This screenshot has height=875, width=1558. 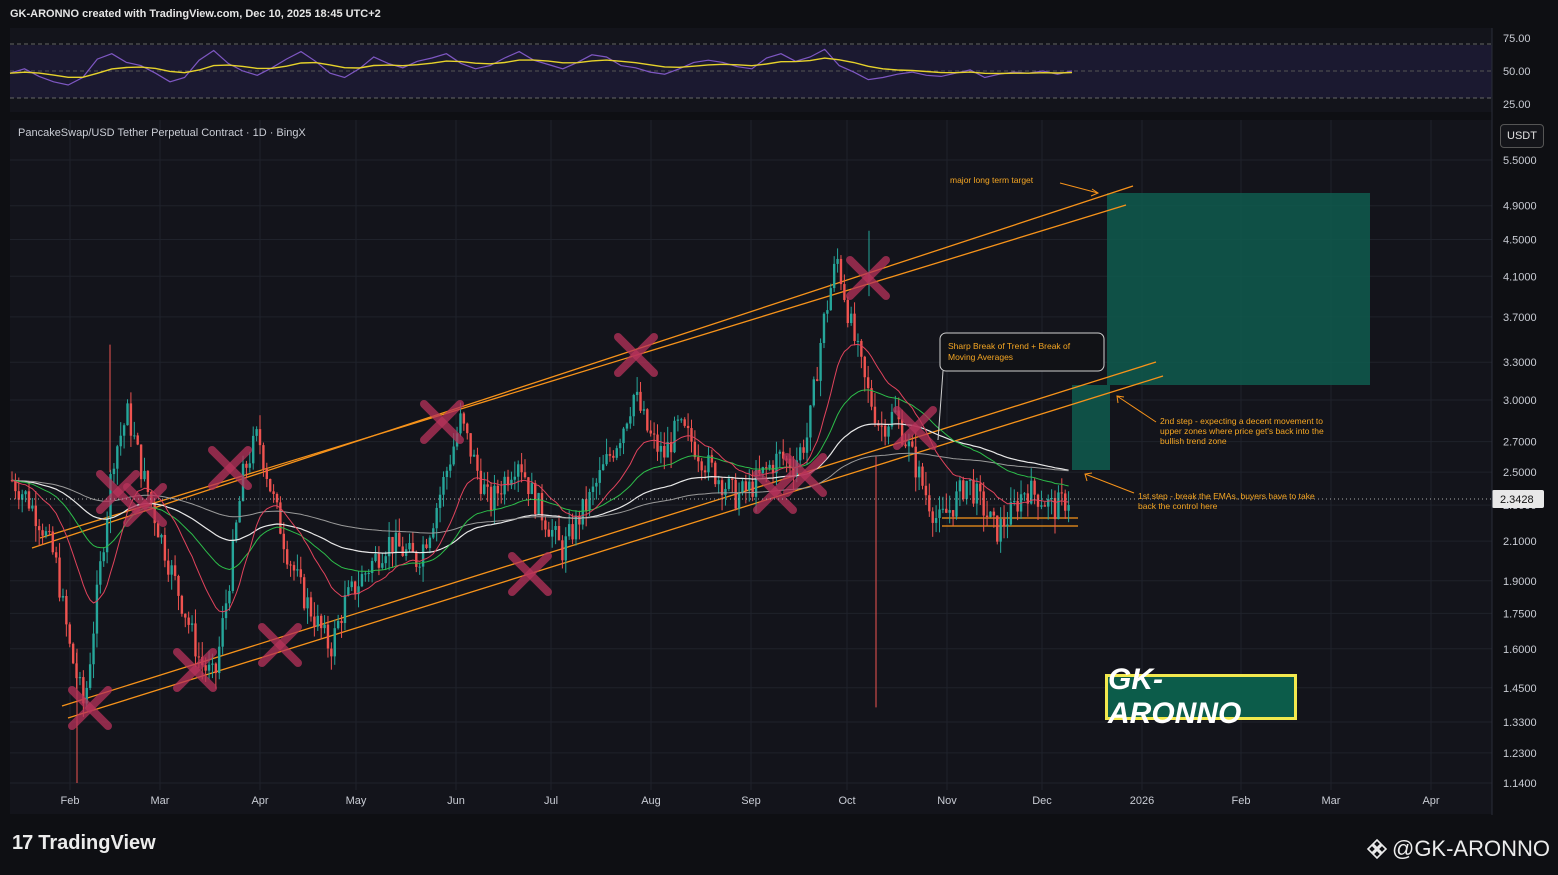 What do you see at coordinates (540, 480) in the screenshot?
I see `ema-mid-line` at bounding box center [540, 480].